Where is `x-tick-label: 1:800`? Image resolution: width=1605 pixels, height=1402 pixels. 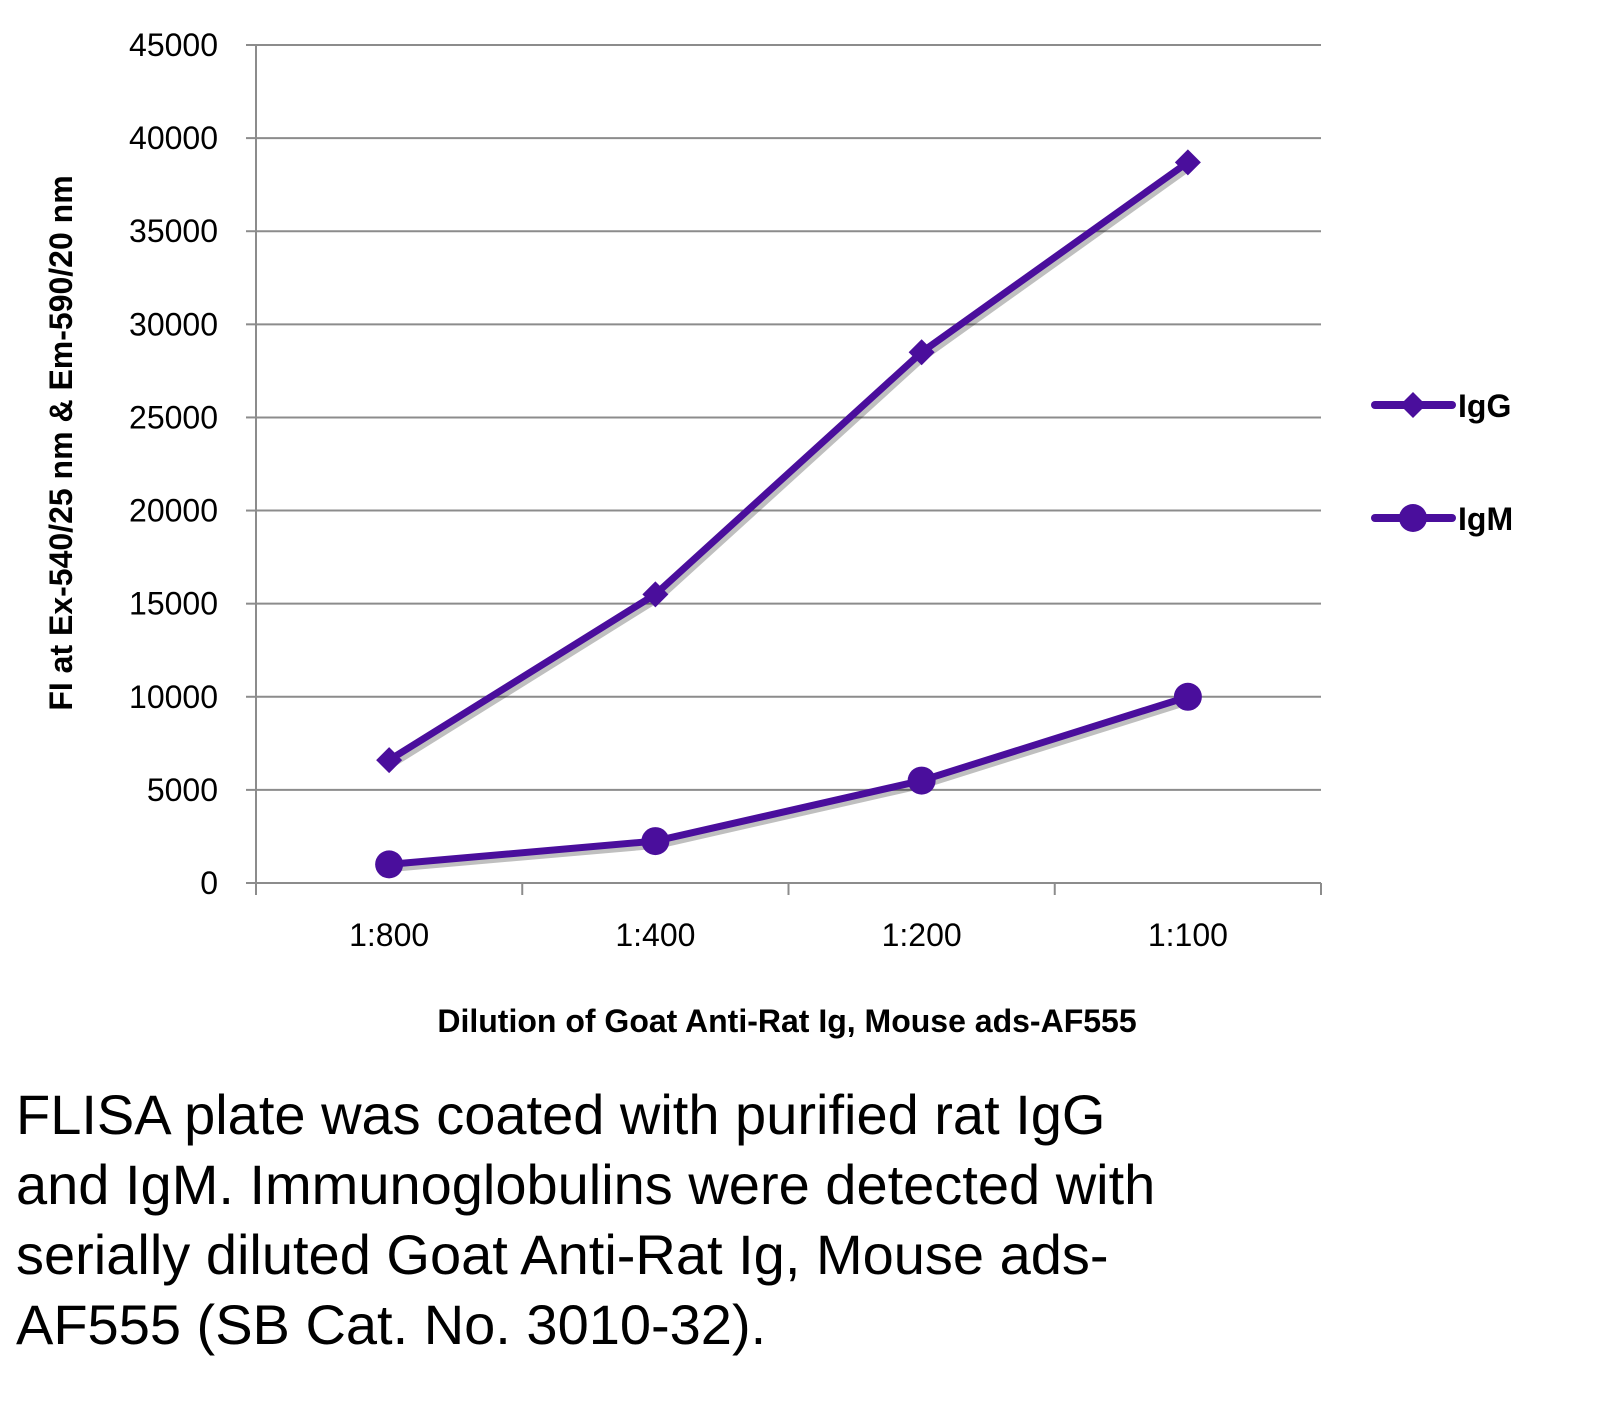
x-tick-label: 1:800 is located at coordinates (389, 935).